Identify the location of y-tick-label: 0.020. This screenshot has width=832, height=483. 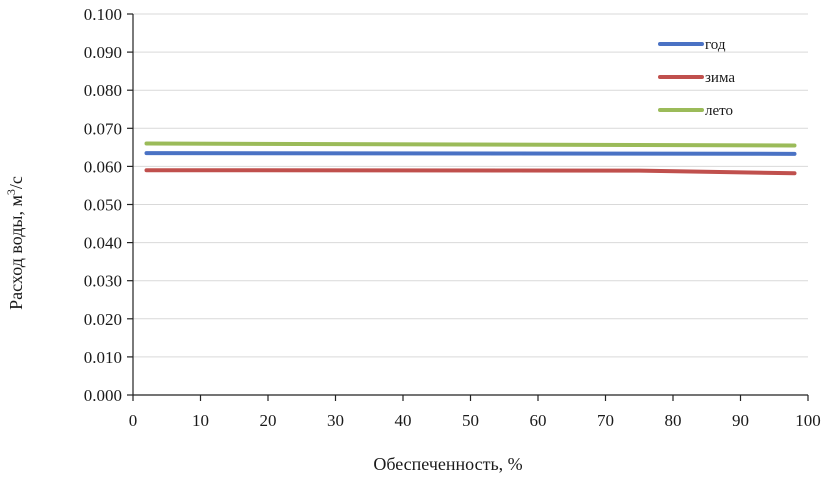
(103, 319).